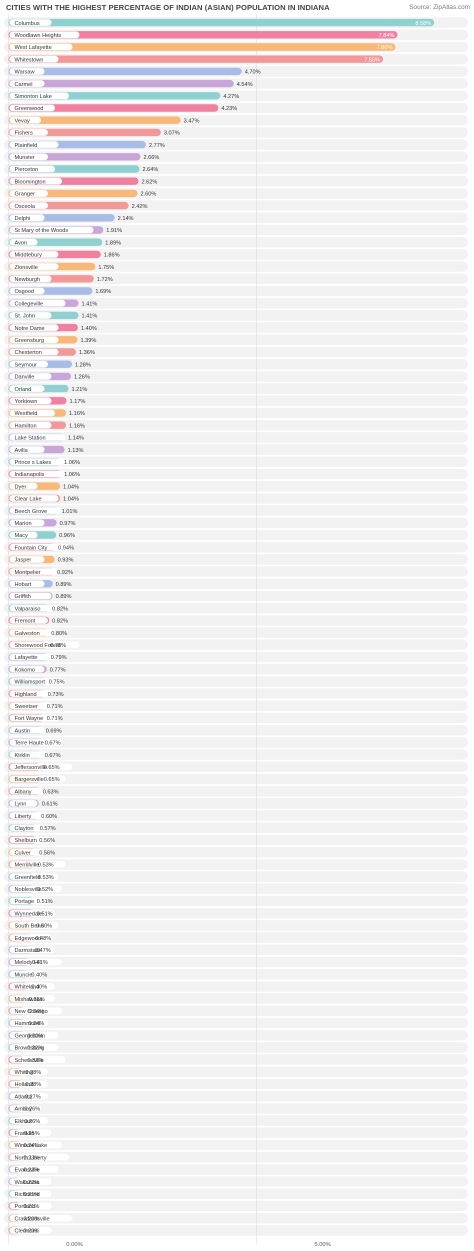  What do you see at coordinates (26, 658) in the screenshot?
I see `category-label: Lafayette` at bounding box center [26, 658].